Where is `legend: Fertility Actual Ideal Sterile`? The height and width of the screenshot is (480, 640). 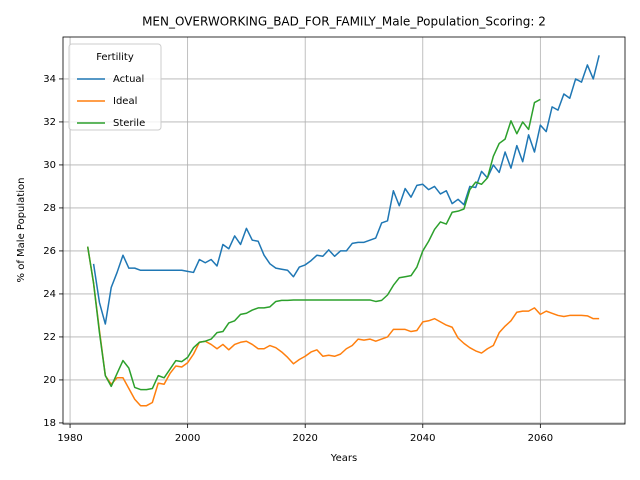
legend: Fertility Actual Ideal Sterile is located at coordinates (115, 87).